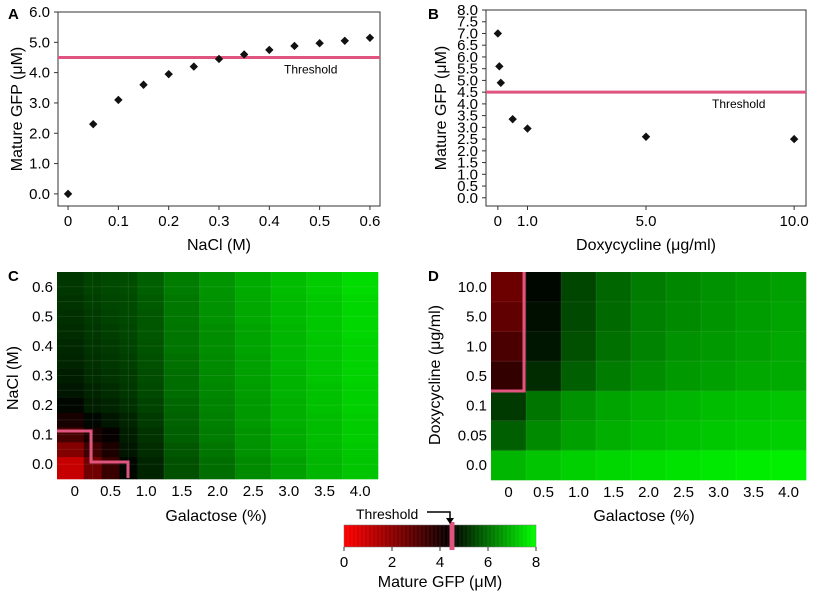 Image resolution: width=827 pixels, height=599 pixels. What do you see at coordinates (467, 45) in the screenshot?
I see `y-tick-label: 6.5` at bounding box center [467, 45].